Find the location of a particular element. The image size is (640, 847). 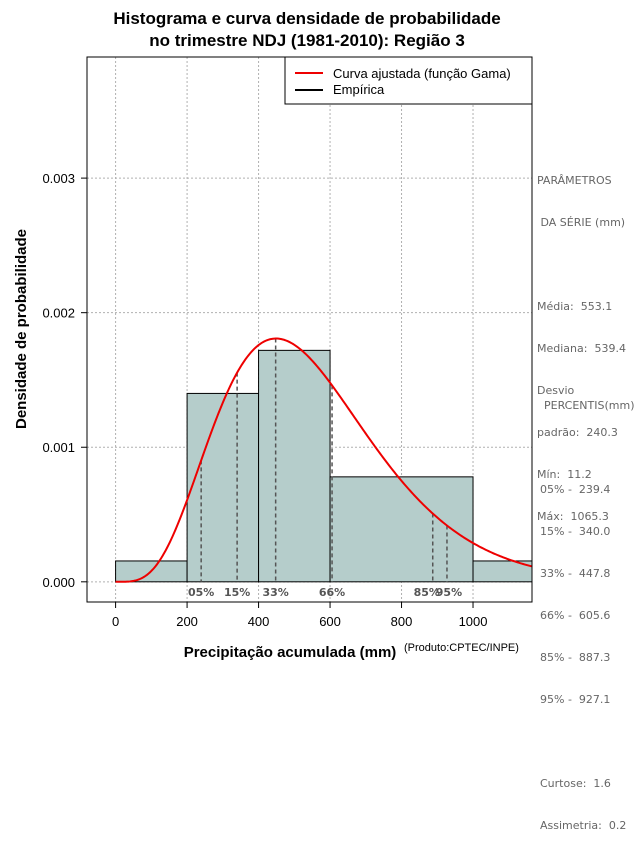

percentis-row: 66% - 605.6 is located at coordinates (575, 615).